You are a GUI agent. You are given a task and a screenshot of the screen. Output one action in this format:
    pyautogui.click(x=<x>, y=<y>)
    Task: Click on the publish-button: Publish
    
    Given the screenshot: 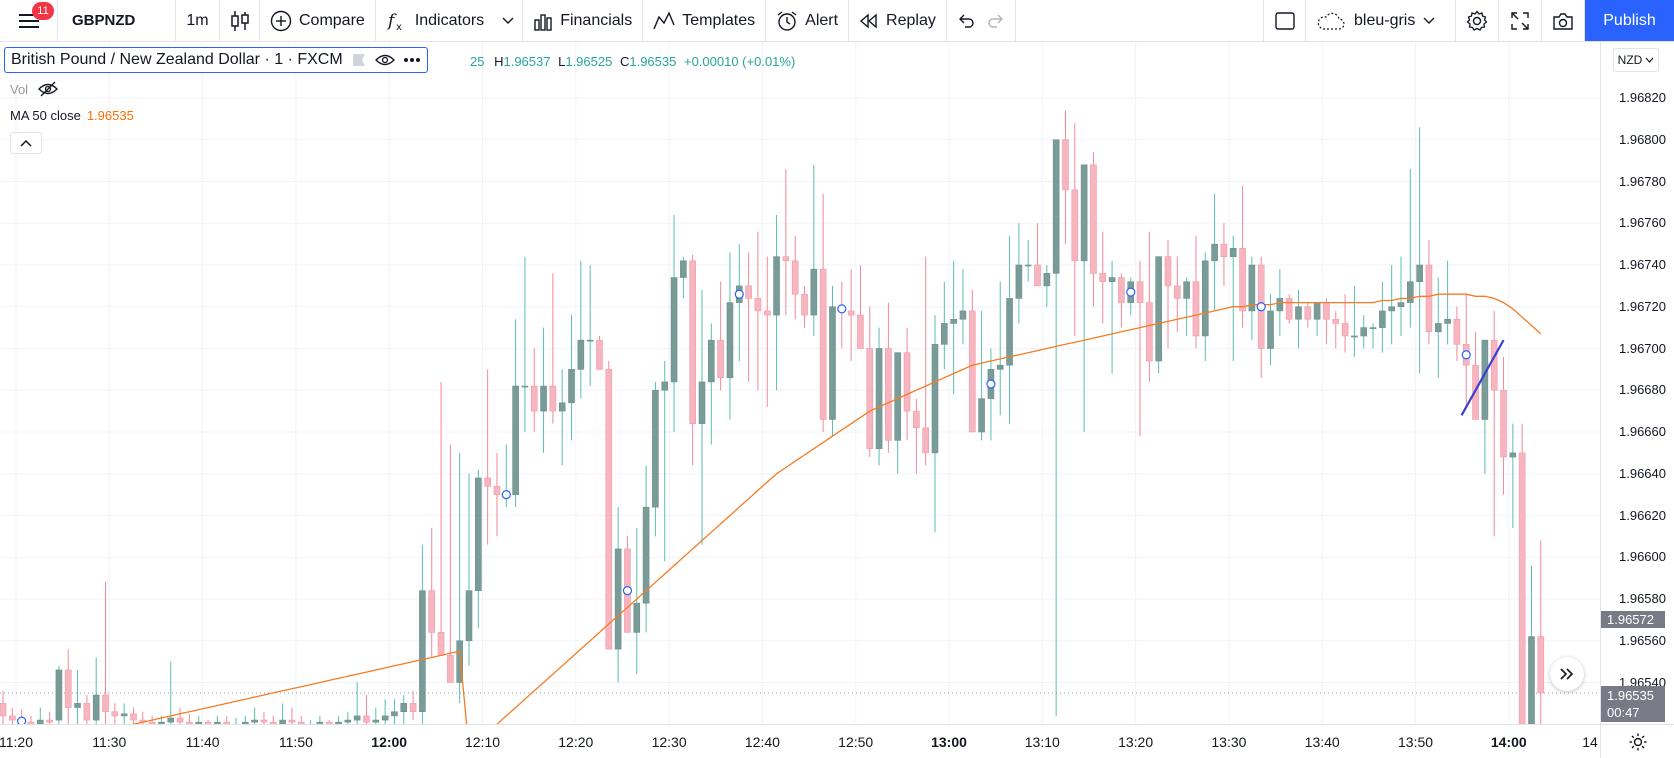 What is the action you would take?
    pyautogui.click(x=1629, y=20)
    